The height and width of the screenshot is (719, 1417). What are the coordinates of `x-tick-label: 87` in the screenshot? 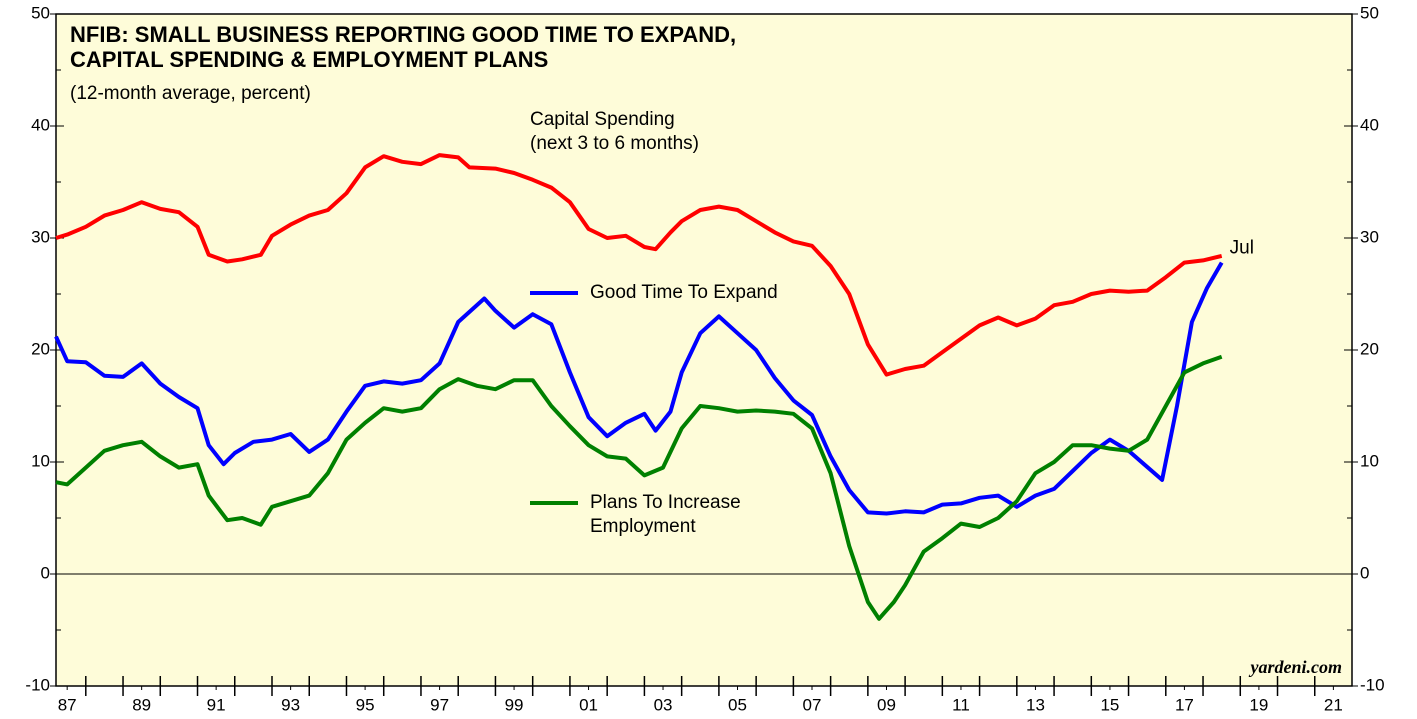 It's located at (67, 704).